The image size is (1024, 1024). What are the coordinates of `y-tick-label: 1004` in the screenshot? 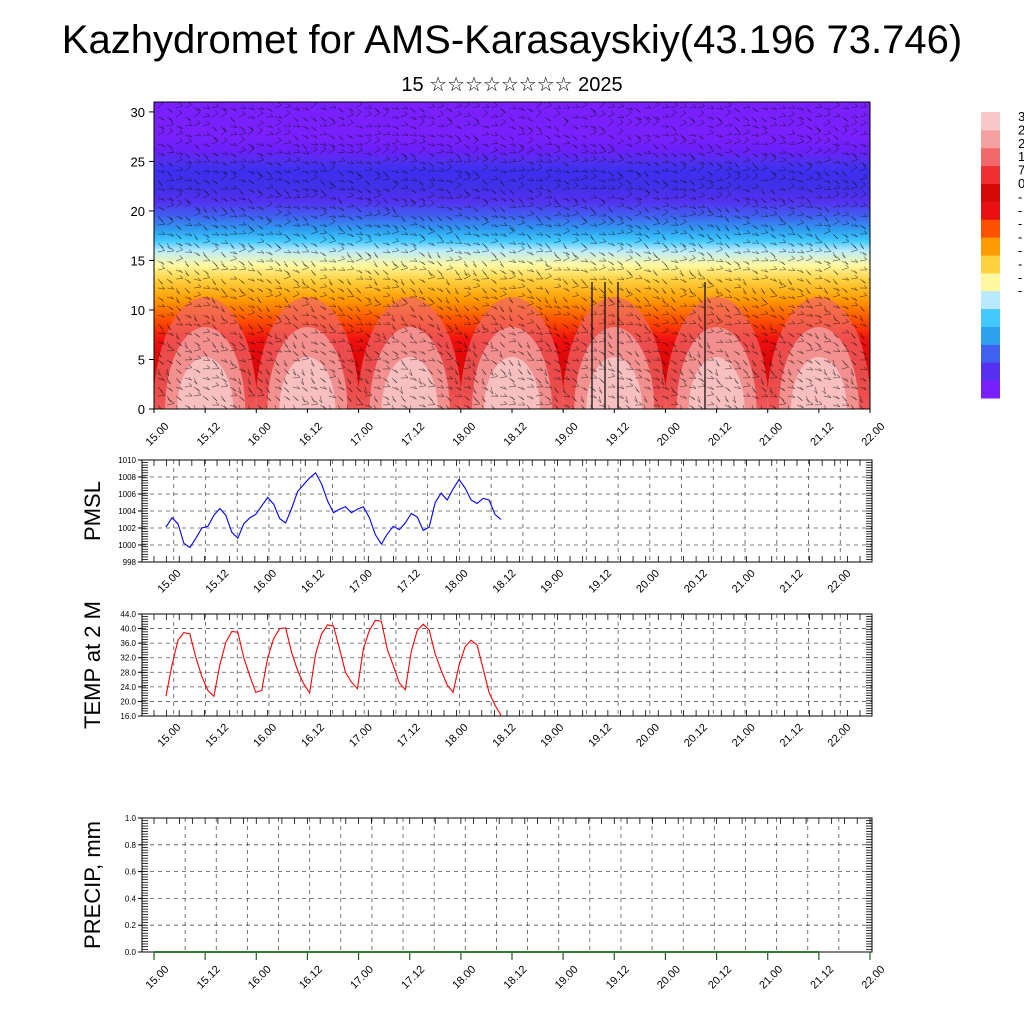 It's located at (127, 511).